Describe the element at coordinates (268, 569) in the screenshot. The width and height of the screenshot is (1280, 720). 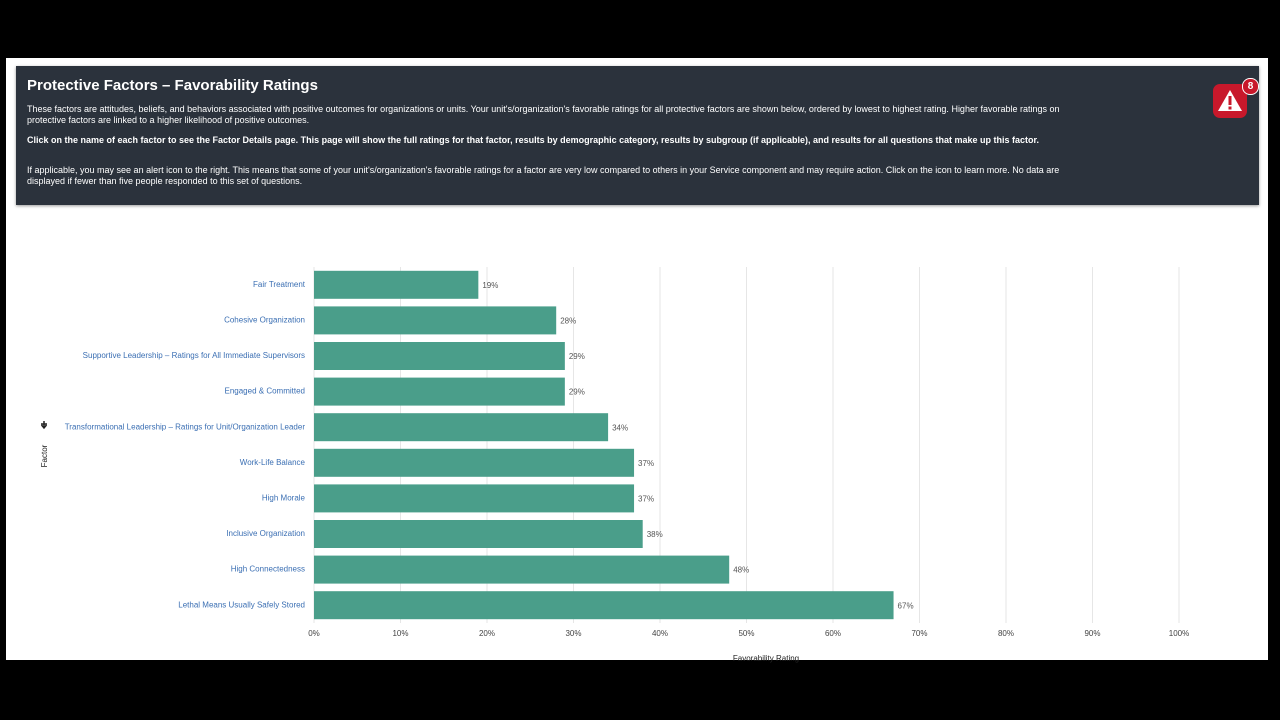
I see `category-link: High Connectedness` at that location.